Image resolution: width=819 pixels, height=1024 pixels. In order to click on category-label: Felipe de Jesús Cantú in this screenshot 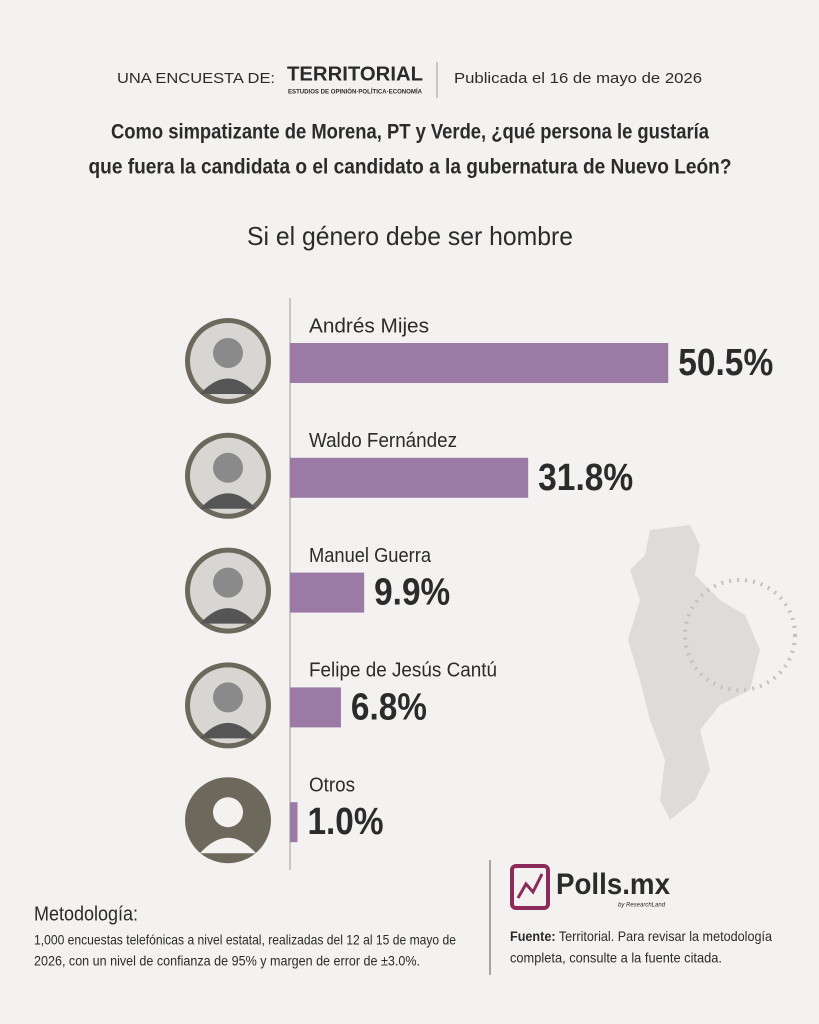, I will do `click(403, 671)`.